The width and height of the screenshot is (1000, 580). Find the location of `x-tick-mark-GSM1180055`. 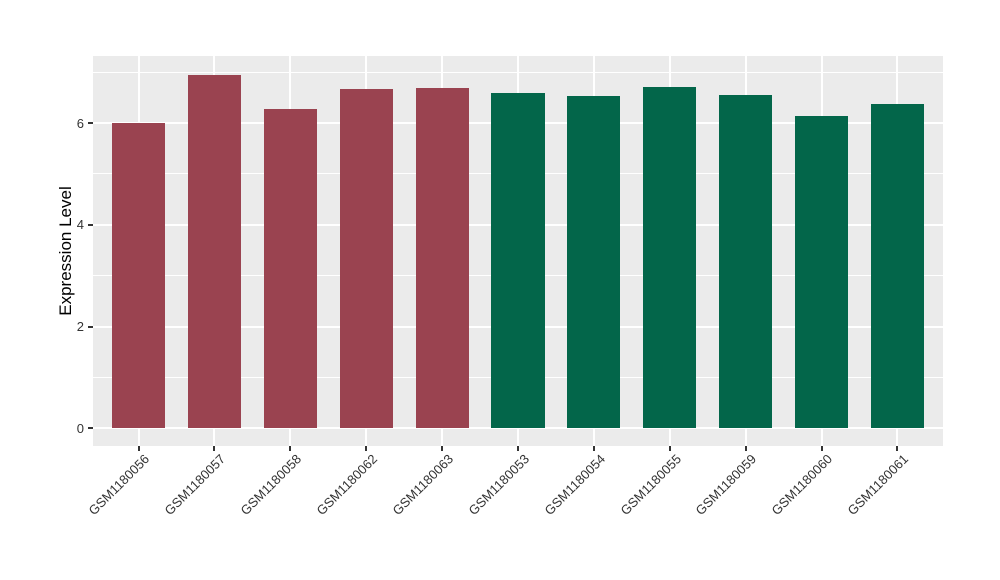

x-tick-mark-GSM1180055 is located at coordinates (669, 448).